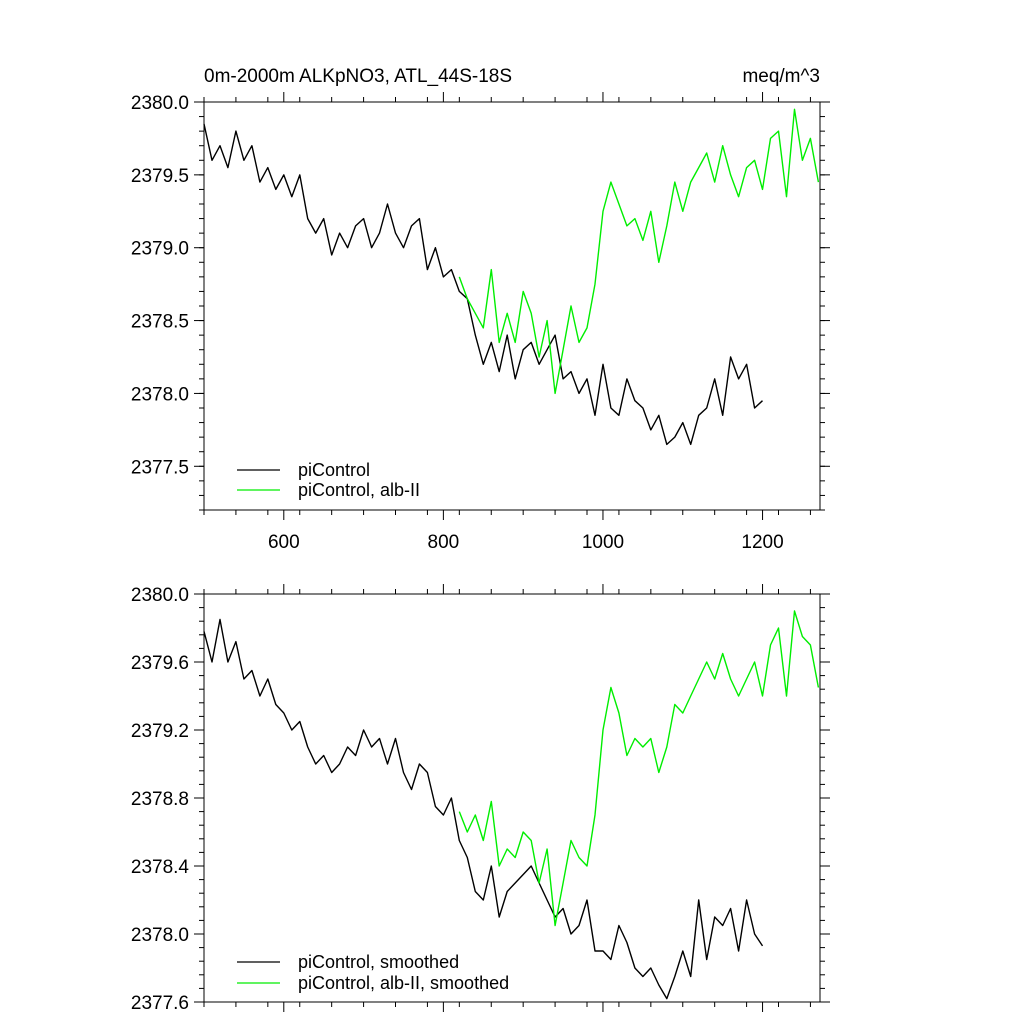 The height and width of the screenshot is (1024, 1024). I want to click on y-tick-label: 2379.5, so click(160, 176).